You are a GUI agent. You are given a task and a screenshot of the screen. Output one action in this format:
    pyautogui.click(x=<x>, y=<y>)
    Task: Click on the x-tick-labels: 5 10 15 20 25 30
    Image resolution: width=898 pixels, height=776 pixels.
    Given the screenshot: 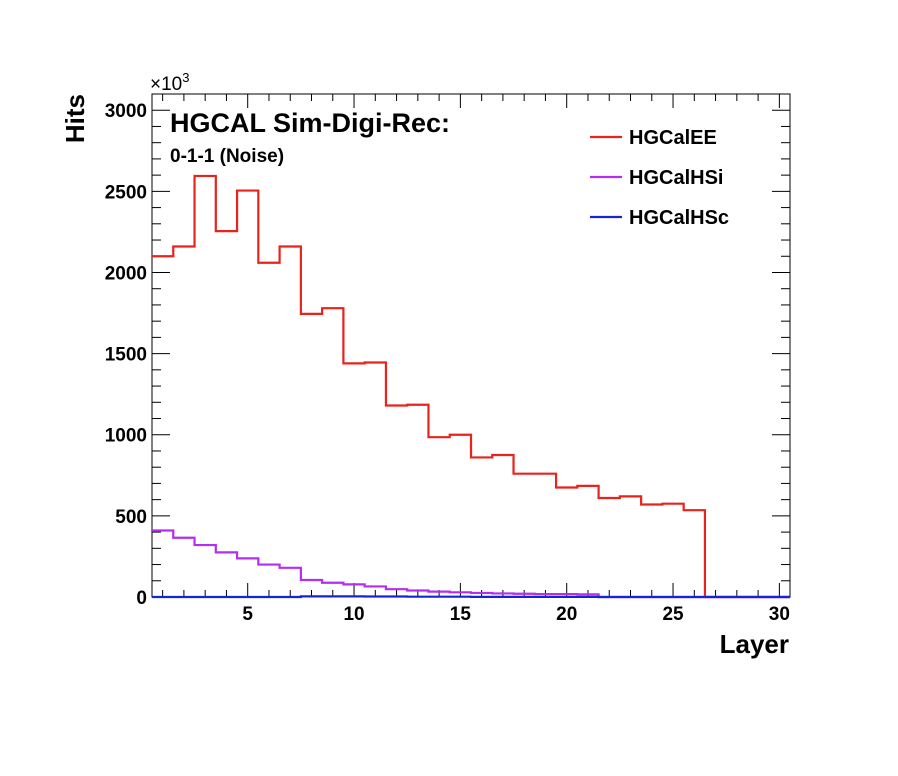 What is the action you would take?
    pyautogui.click(x=516, y=614)
    